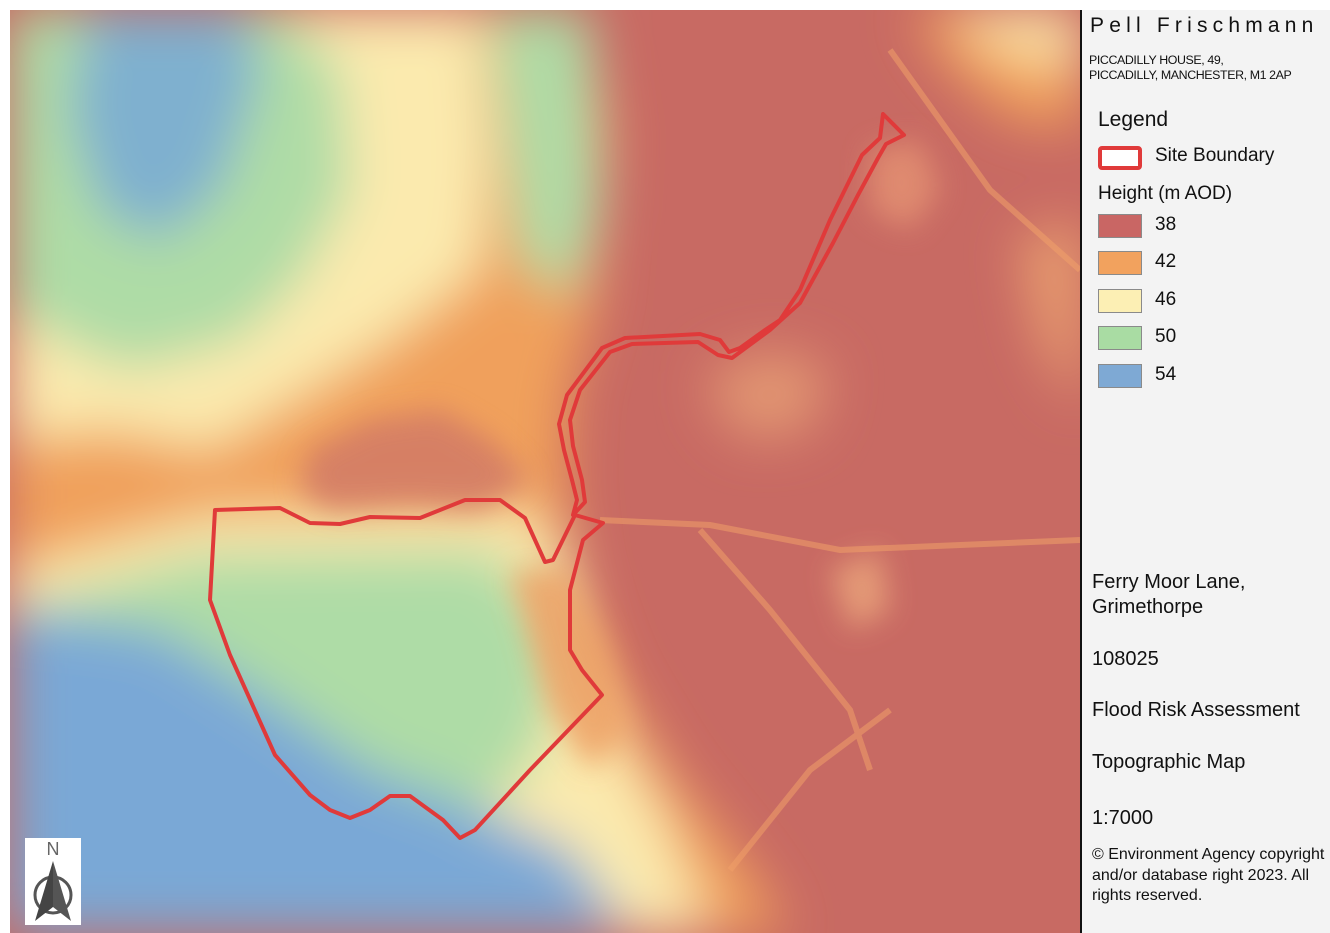 The height and width of the screenshot is (933, 1330). I want to click on legend-title: Legend, so click(1133, 119).